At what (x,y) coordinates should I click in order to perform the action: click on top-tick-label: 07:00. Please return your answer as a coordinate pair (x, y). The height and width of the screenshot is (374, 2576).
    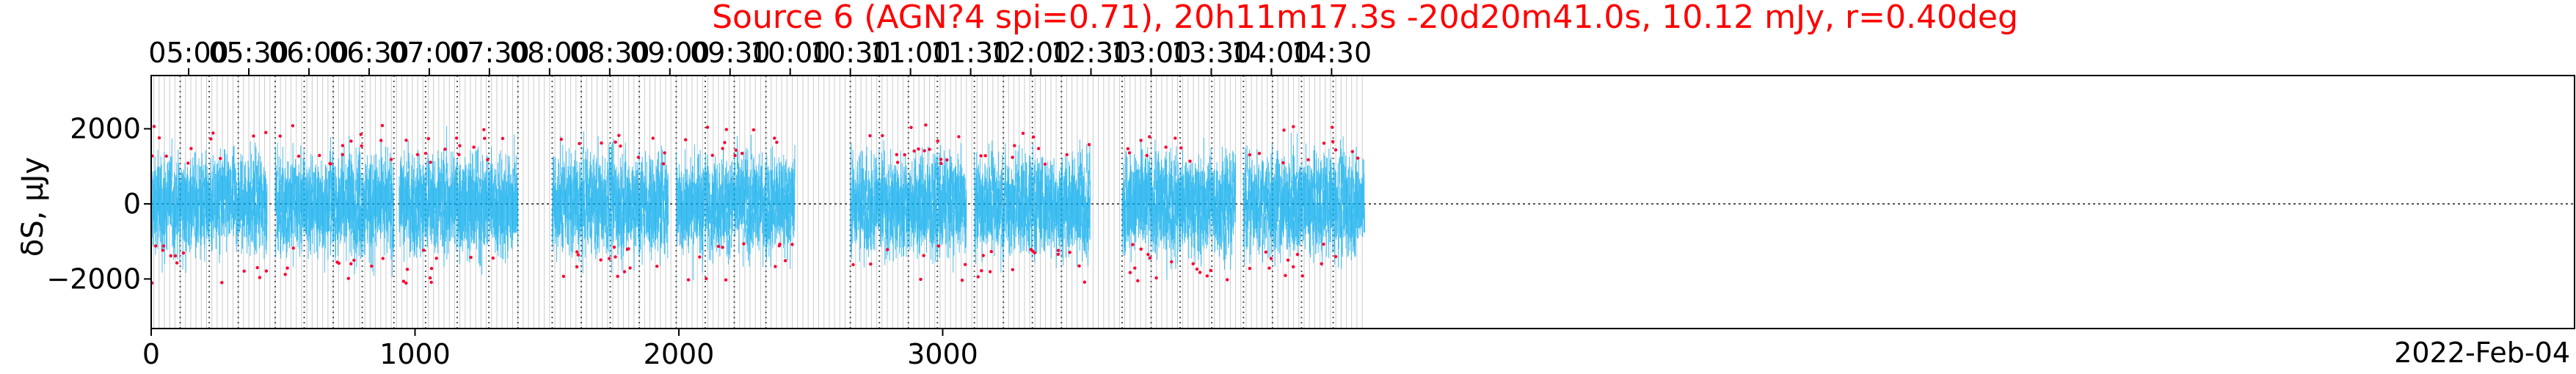
    Looking at the image, I should click on (429, 53).